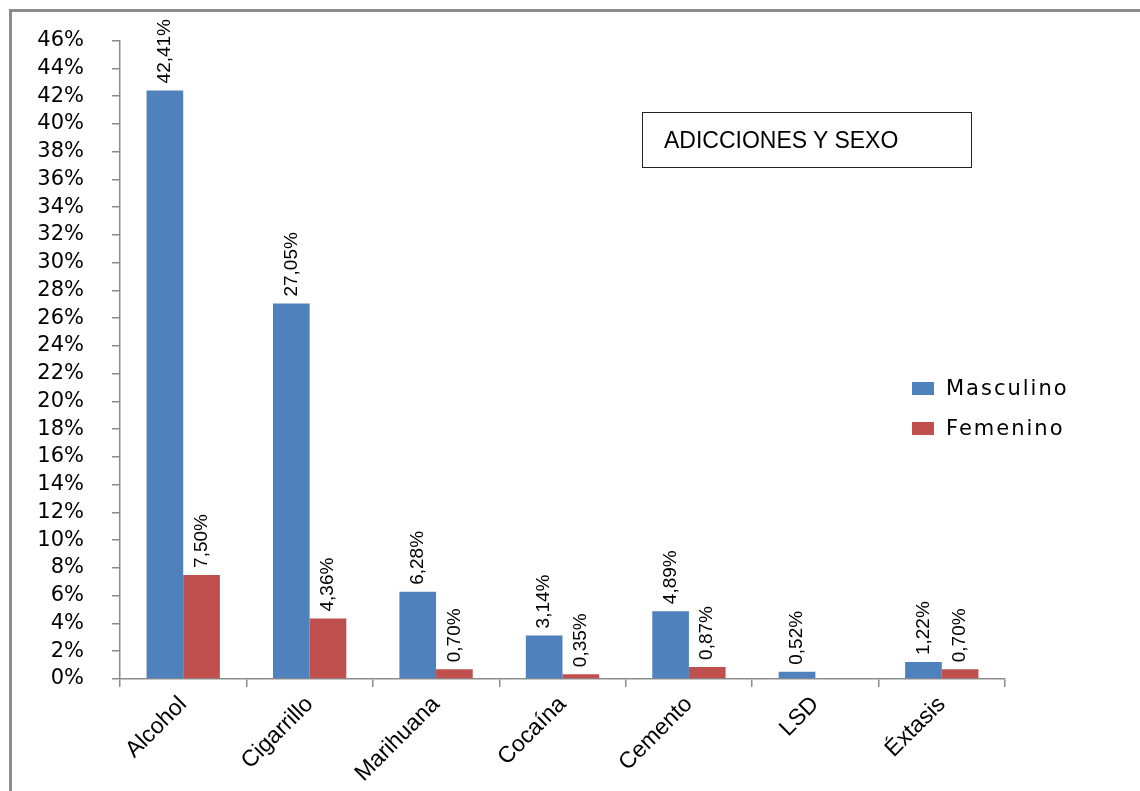 The height and width of the screenshot is (791, 1140). What do you see at coordinates (60, 39) in the screenshot?
I see `y-tick-label: 46%` at bounding box center [60, 39].